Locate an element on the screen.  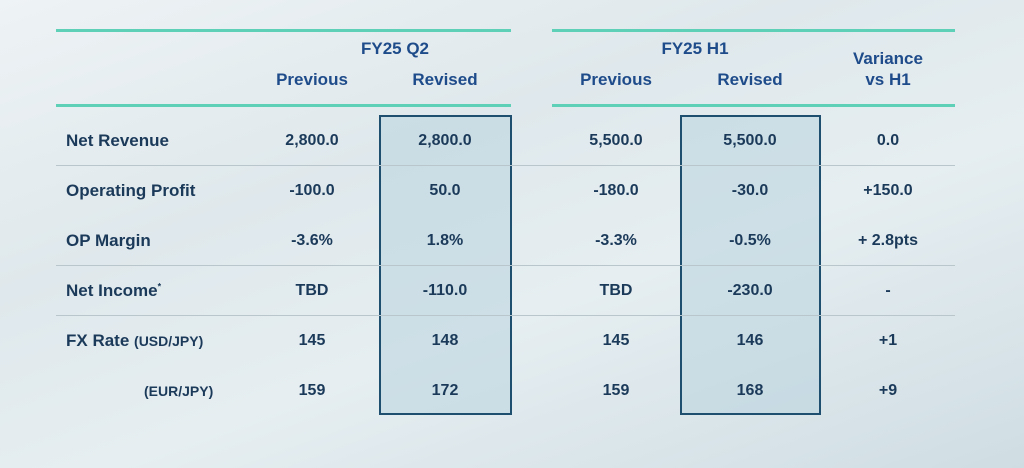
op-margin-q2-previous: -3.6% is located at coordinates (312, 240).